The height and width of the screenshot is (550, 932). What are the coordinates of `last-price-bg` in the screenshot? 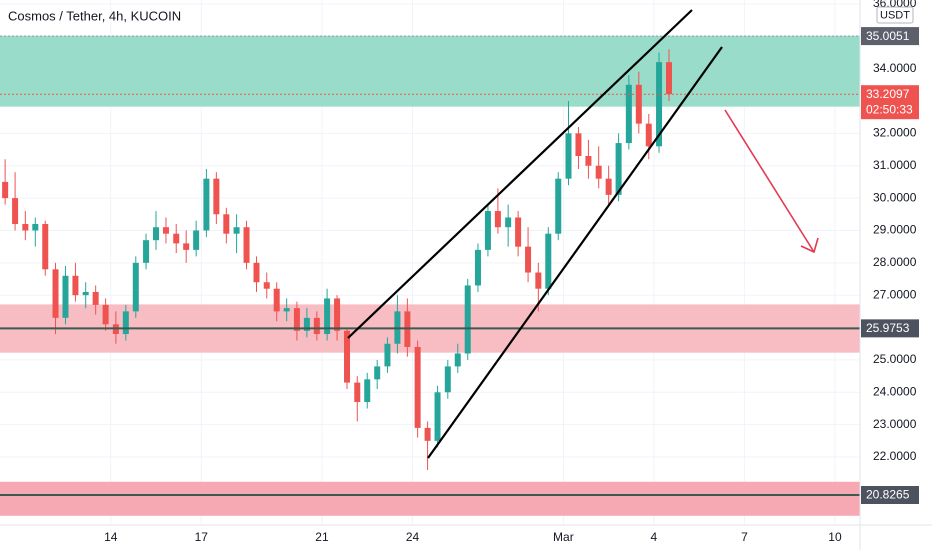 It's located at (890, 102).